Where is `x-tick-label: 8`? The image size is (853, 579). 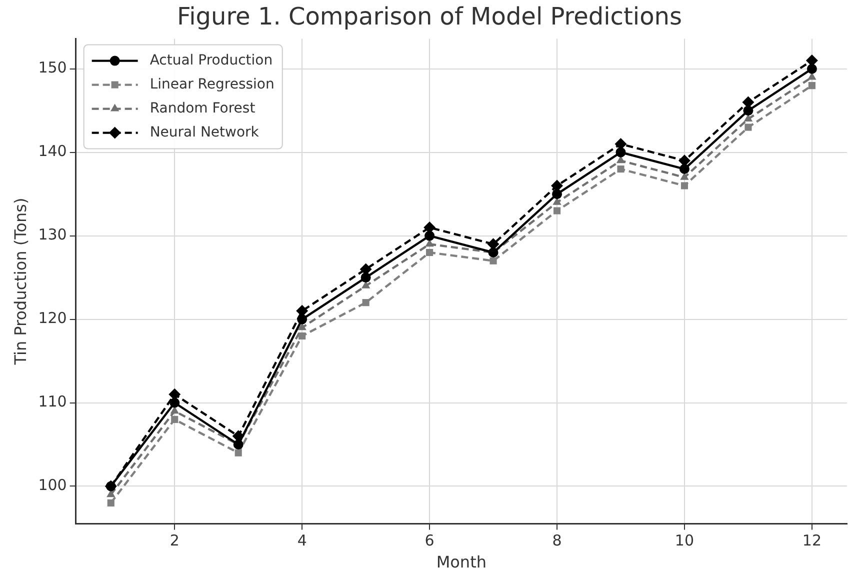 x-tick-label: 8 is located at coordinates (557, 541).